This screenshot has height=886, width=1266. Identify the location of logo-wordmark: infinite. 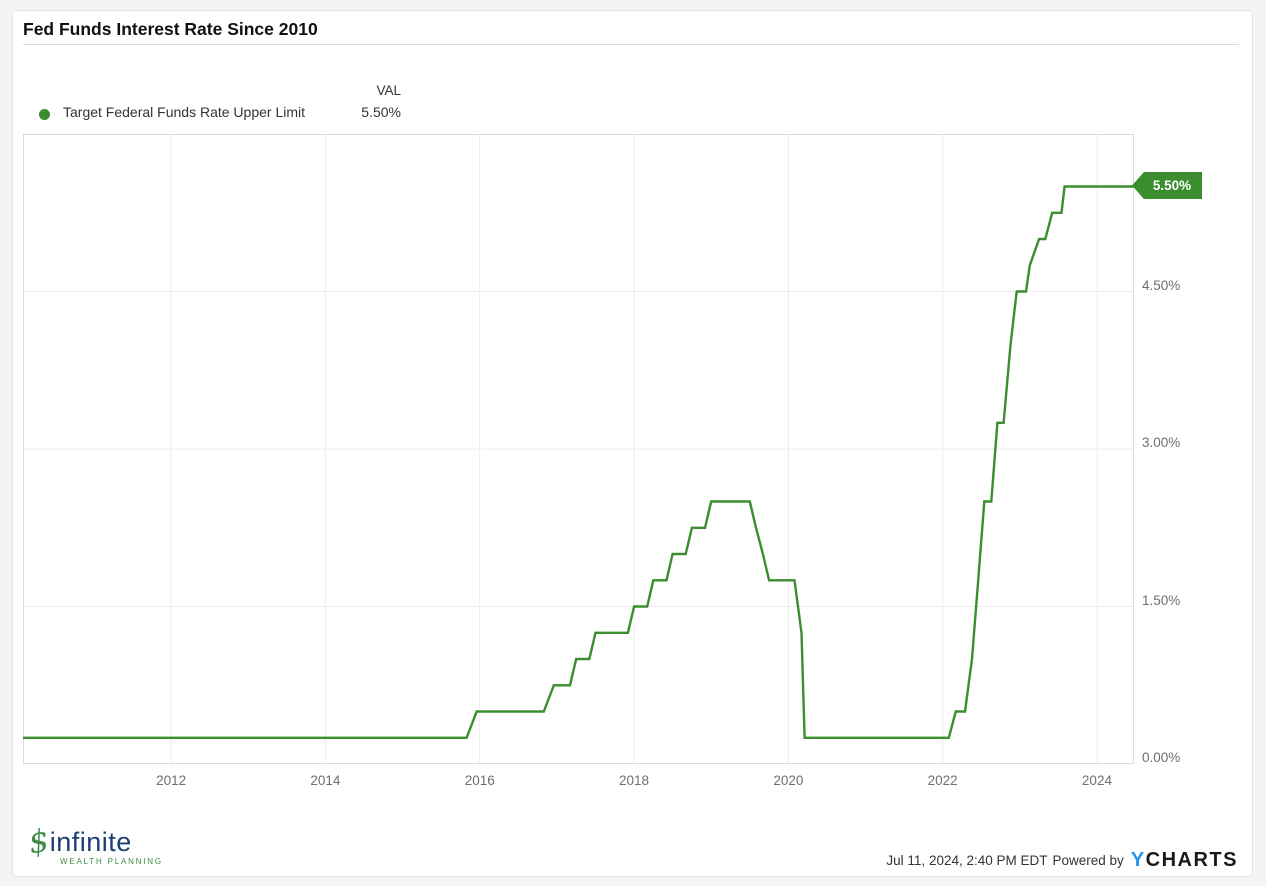
(90, 842).